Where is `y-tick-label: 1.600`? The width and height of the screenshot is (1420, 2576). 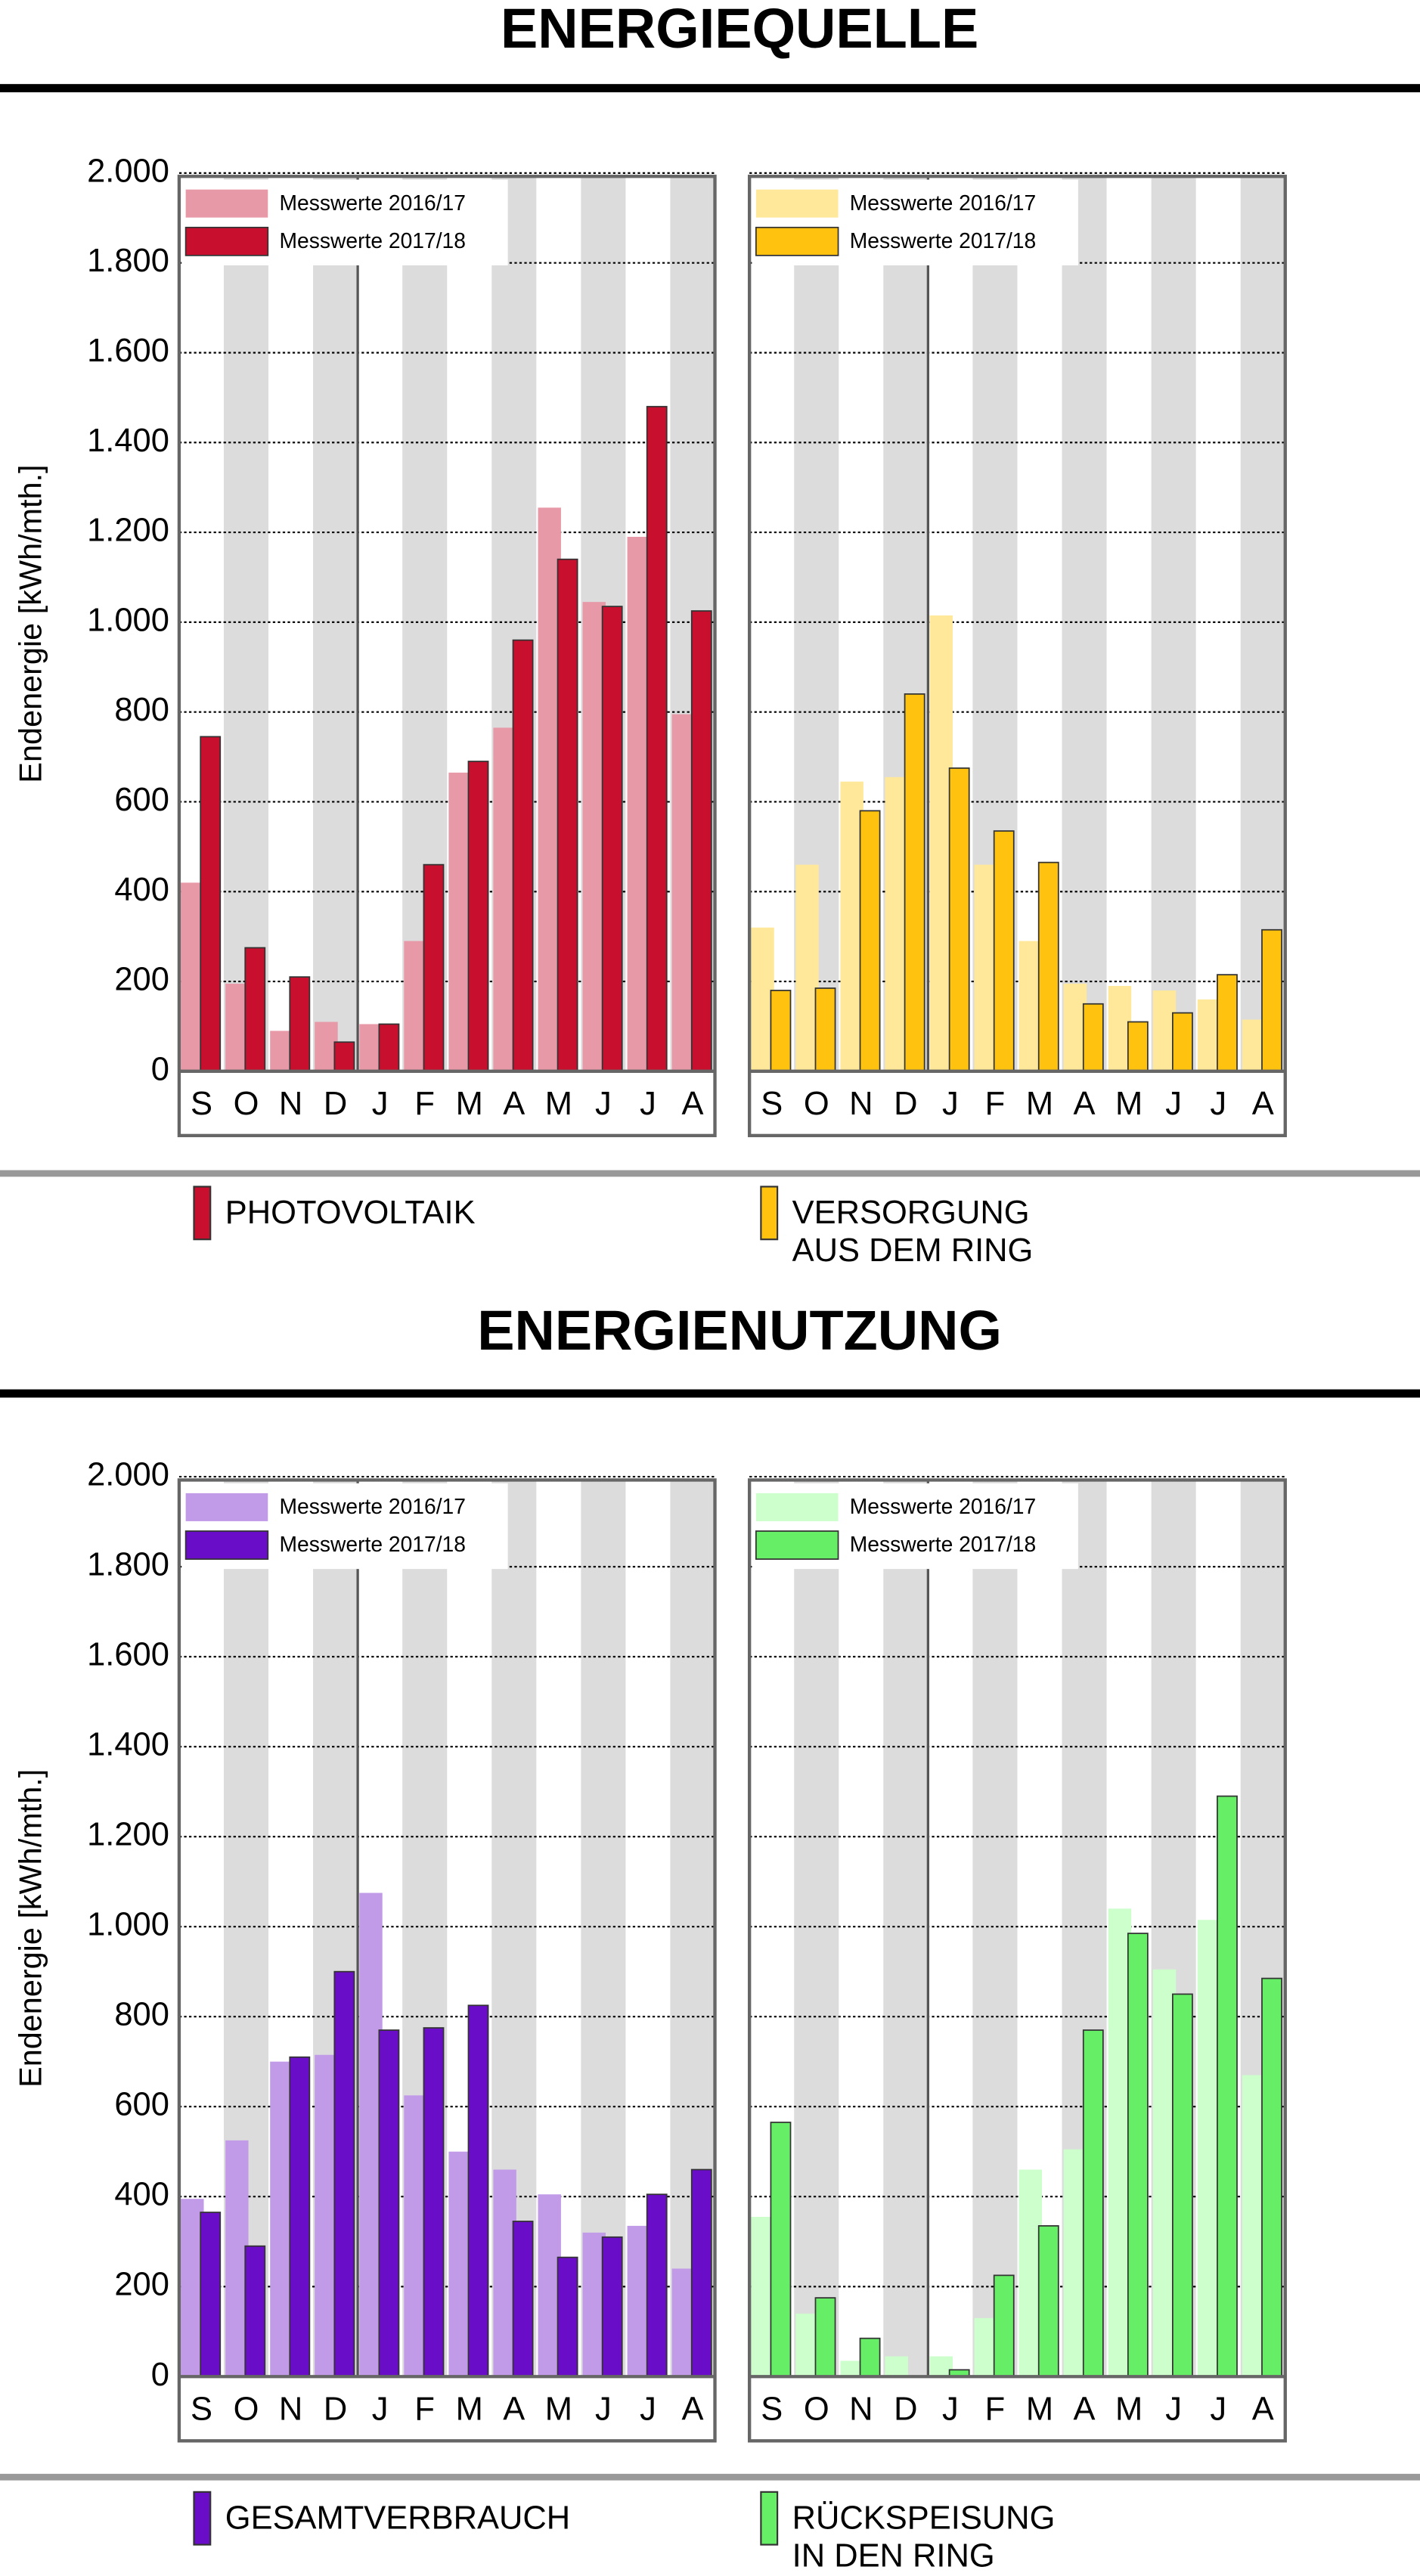 y-tick-label: 1.600 is located at coordinates (128, 351).